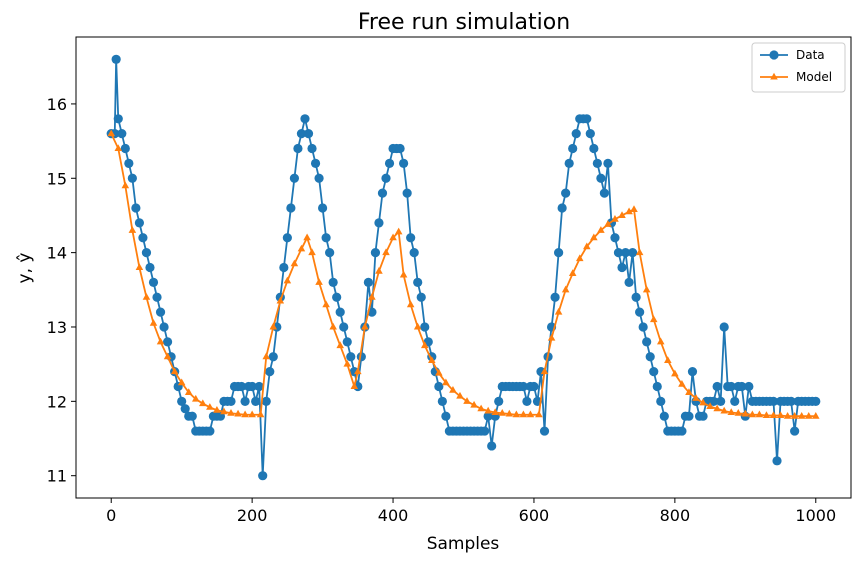 The width and height of the screenshot is (861, 562). What do you see at coordinates (111, 515) in the screenshot?
I see `x-tick-label: 0` at bounding box center [111, 515].